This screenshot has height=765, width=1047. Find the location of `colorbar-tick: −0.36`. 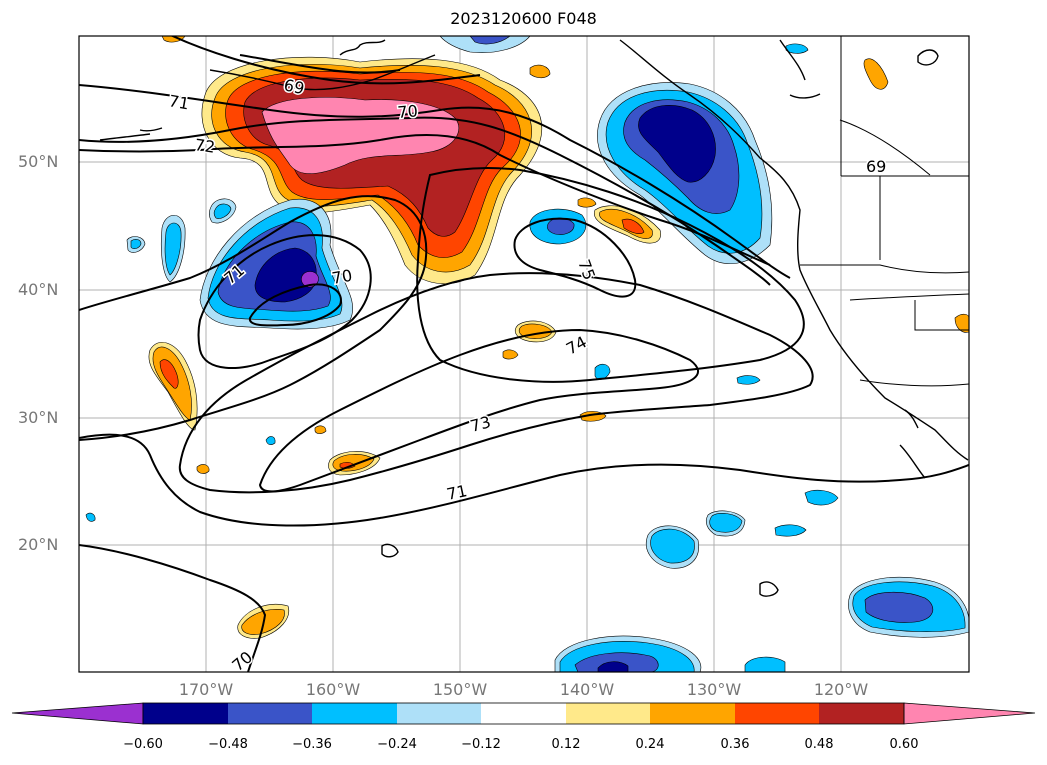

colorbar-tick: −0.36 is located at coordinates (312, 744).